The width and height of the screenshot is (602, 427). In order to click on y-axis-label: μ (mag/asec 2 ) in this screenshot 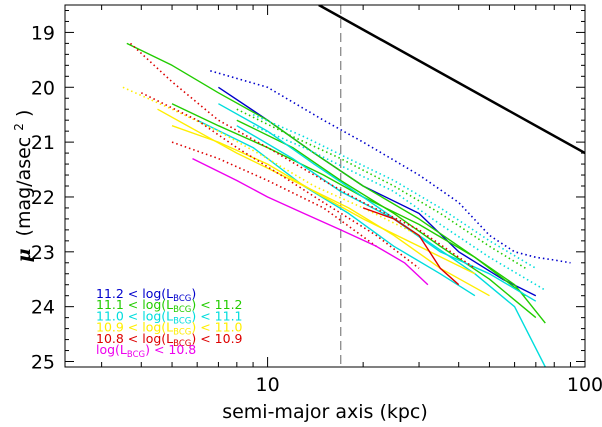, I will do `click(23, 186)`.